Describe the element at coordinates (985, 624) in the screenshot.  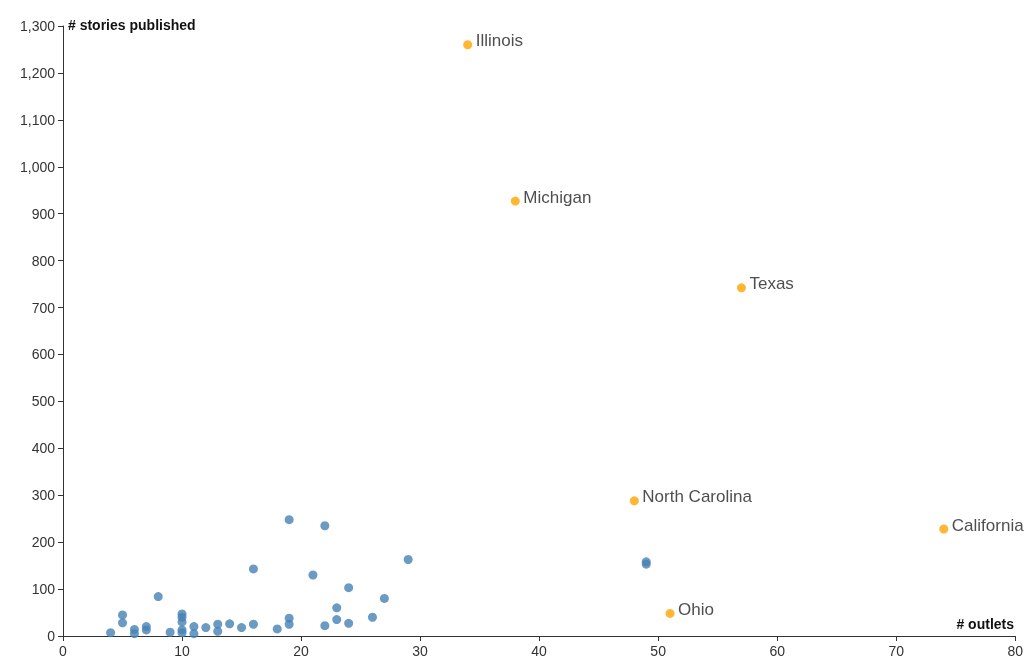
I see `x-axis-title: # outlets` at that location.